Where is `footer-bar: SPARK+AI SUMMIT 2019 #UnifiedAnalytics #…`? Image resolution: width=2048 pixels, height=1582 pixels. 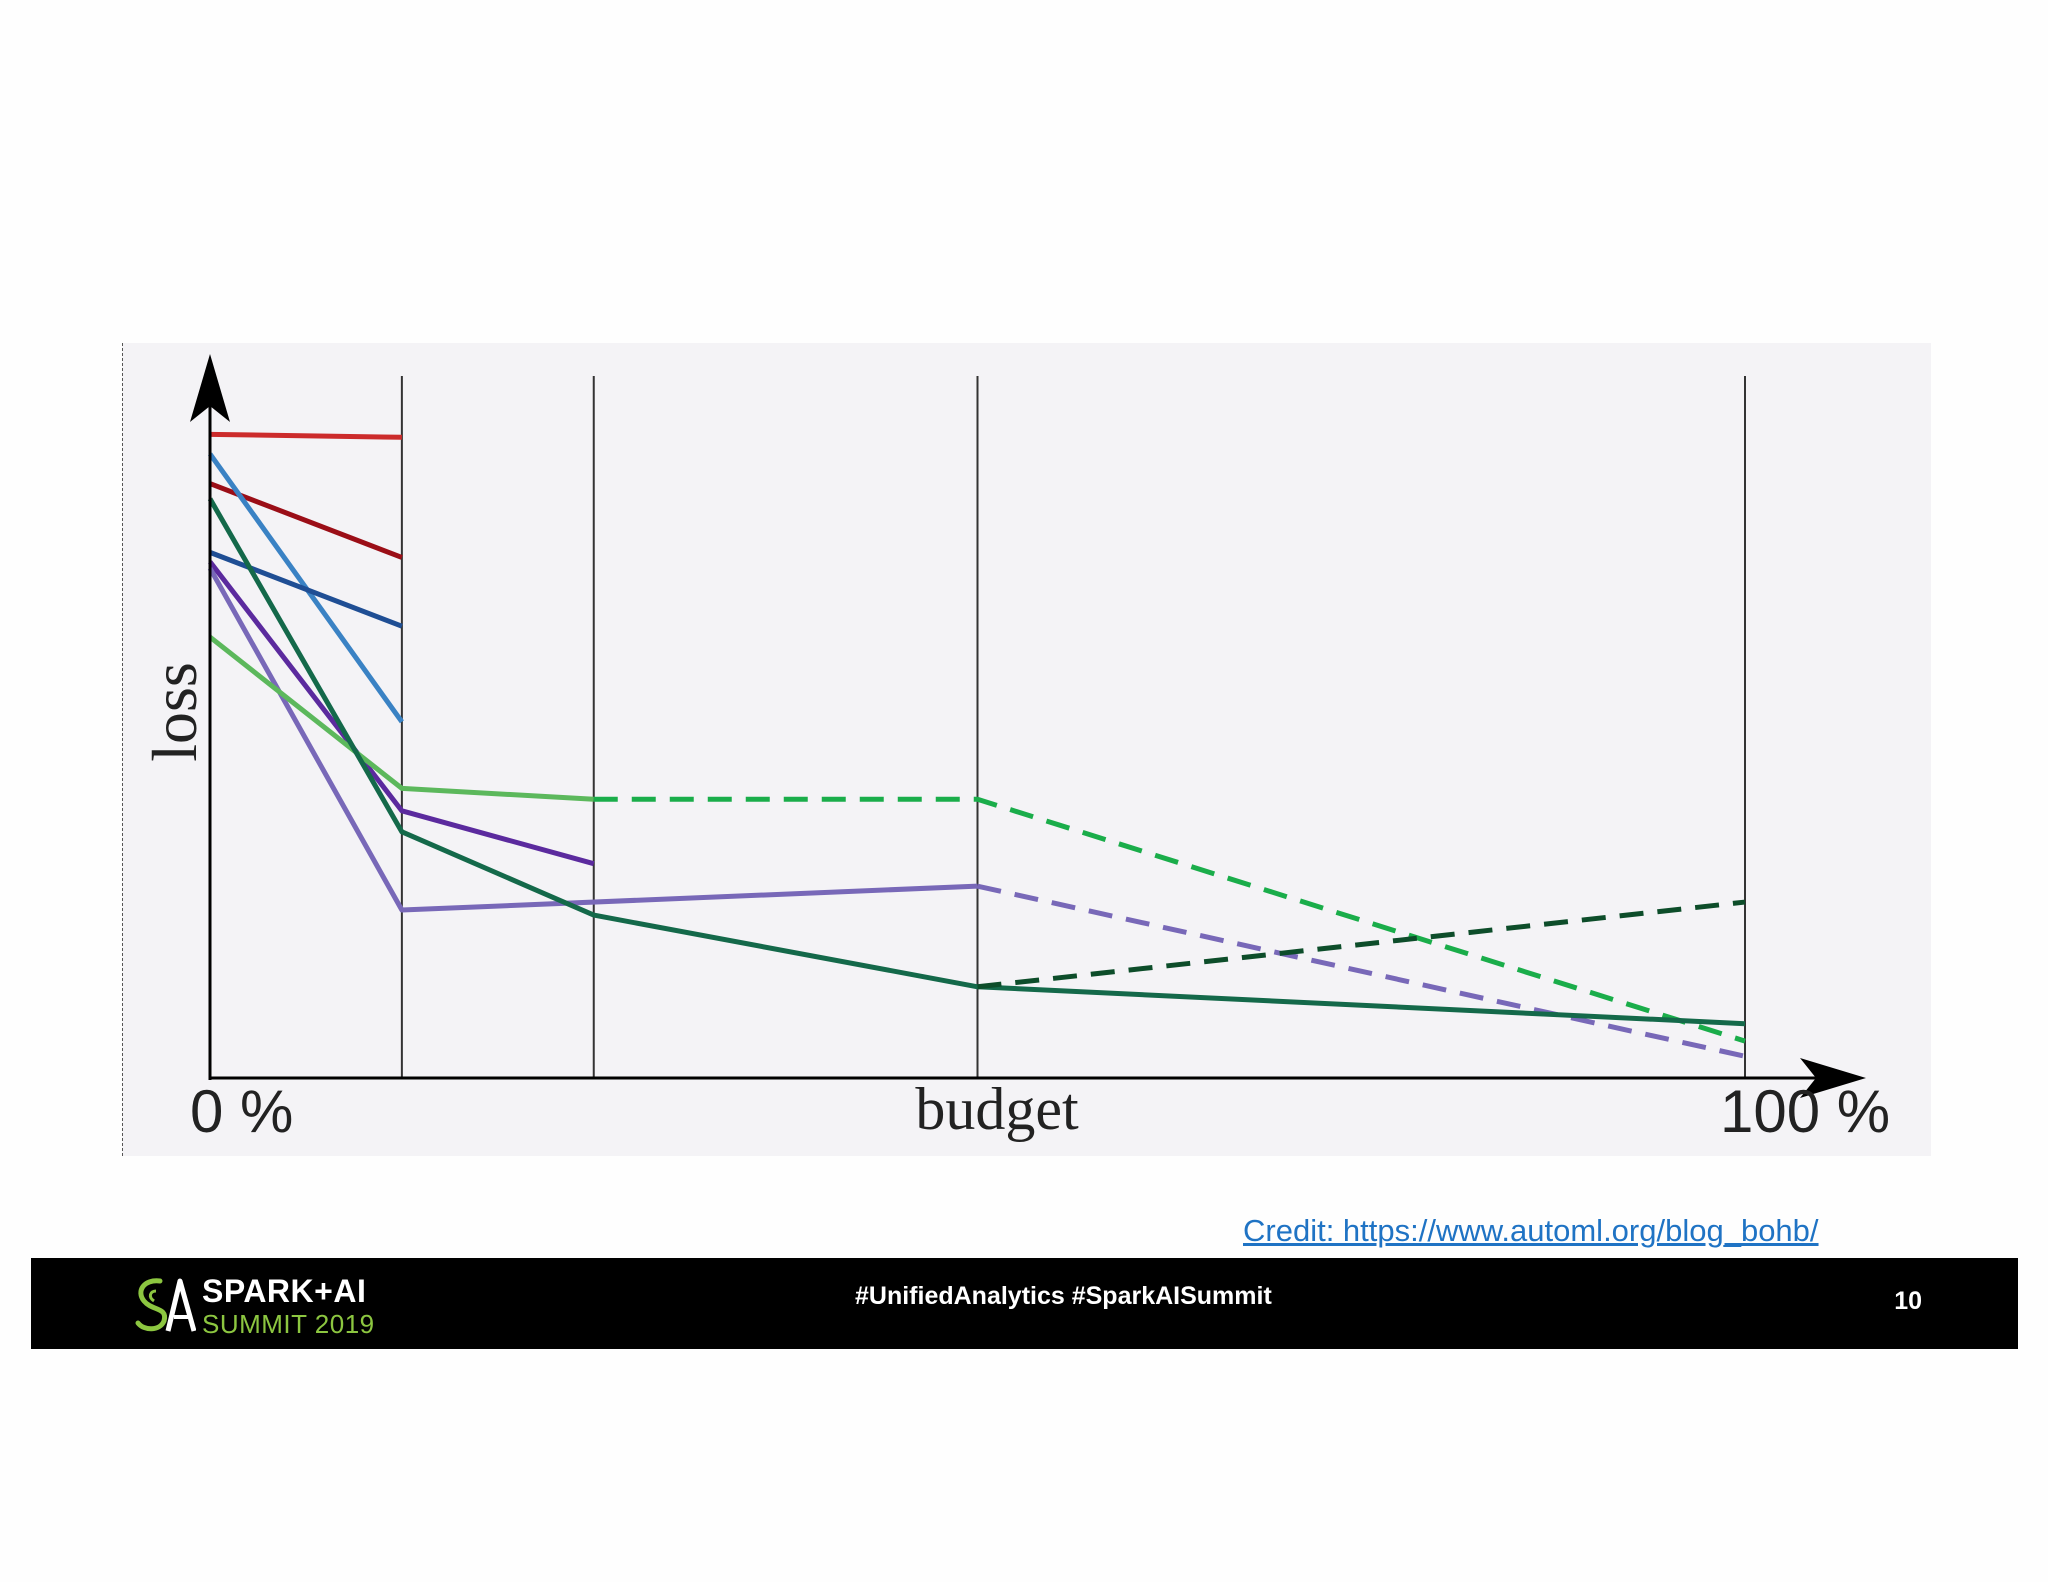 footer-bar: SPARK+AI SUMMIT 2019 #UnifiedAnalytics #… is located at coordinates (1024, 1303).